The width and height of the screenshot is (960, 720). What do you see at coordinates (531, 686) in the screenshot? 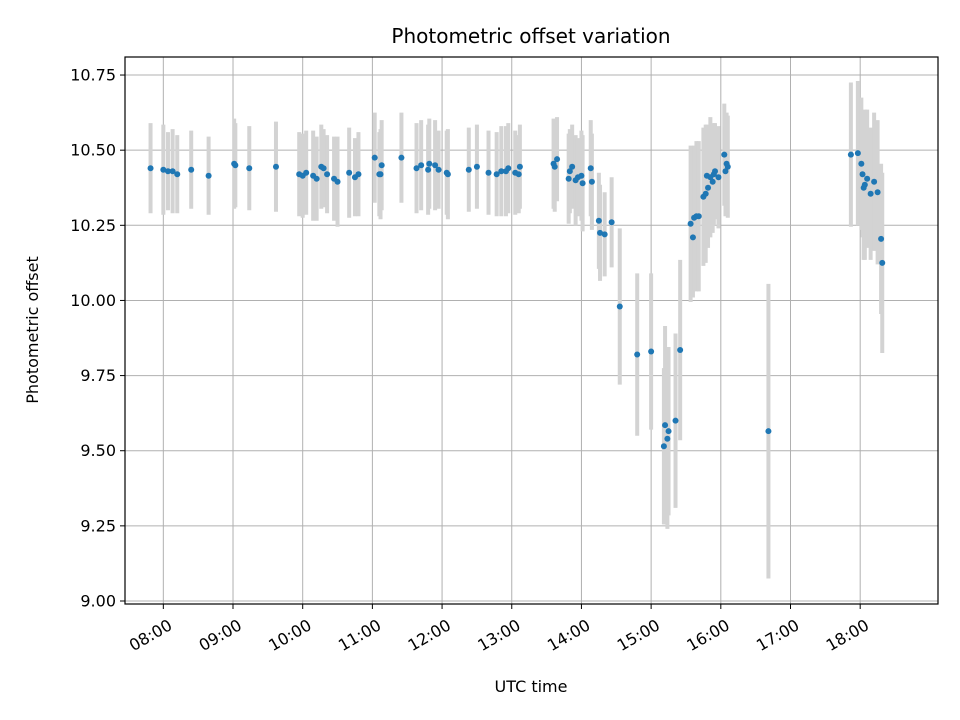
I see `x-axis-label: UTC time` at bounding box center [531, 686].